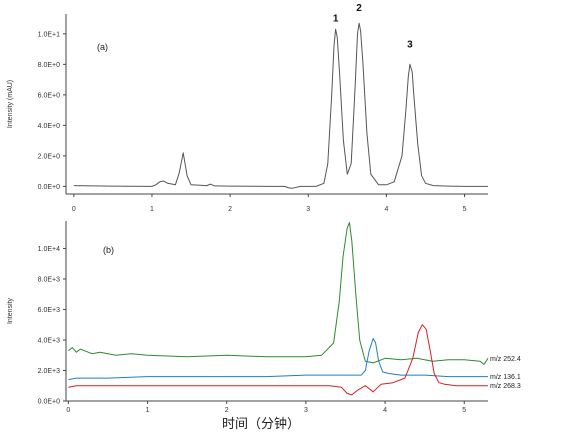 This screenshot has width=575, height=448. Describe the element at coordinates (336, 19) in the screenshot. I see `peak-label: 1` at that location.